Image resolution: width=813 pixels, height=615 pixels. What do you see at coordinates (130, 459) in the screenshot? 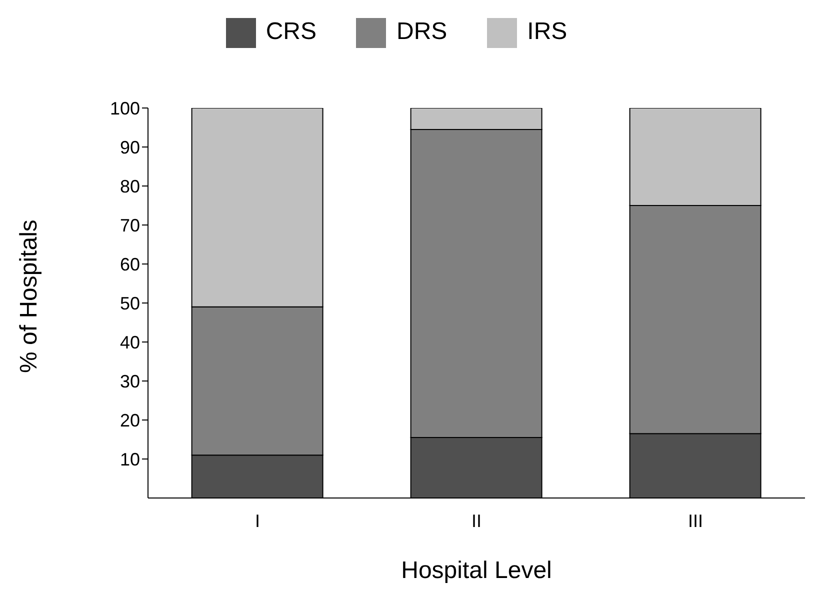
I see `y-tick-label: 10` at bounding box center [130, 459].